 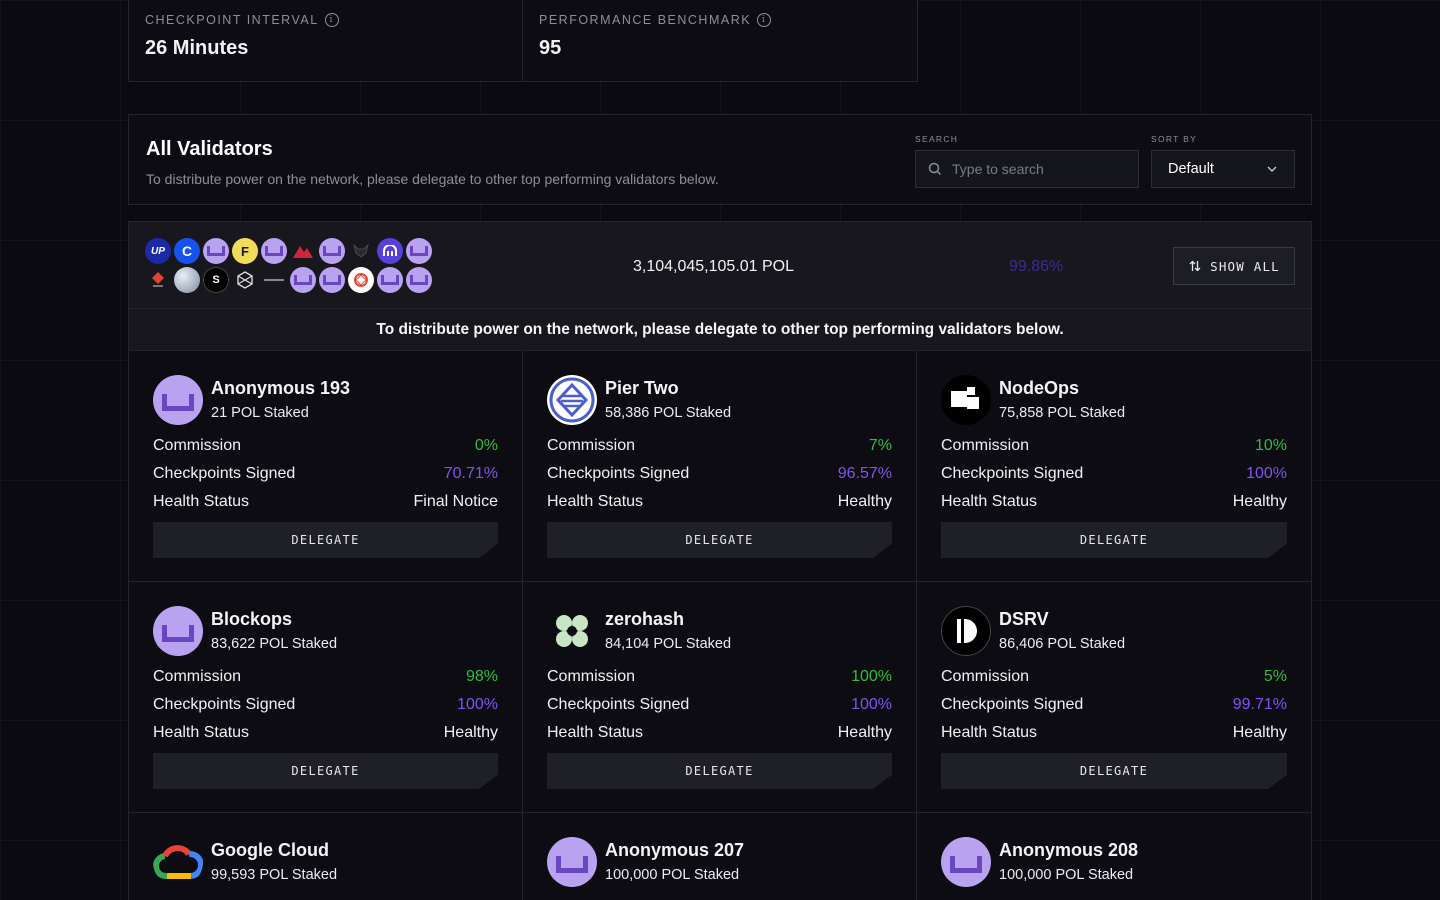 I want to click on validator-staked: 83,622 POL Staked, so click(x=274, y=644).